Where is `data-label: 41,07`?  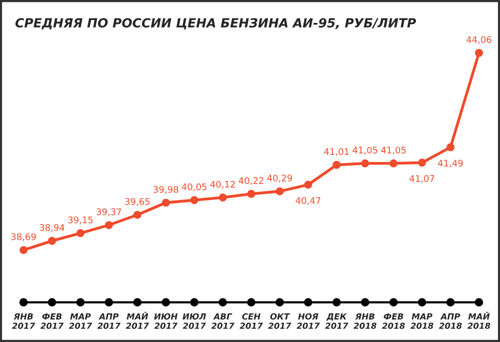 data-label: 41,07 is located at coordinates (422, 179).